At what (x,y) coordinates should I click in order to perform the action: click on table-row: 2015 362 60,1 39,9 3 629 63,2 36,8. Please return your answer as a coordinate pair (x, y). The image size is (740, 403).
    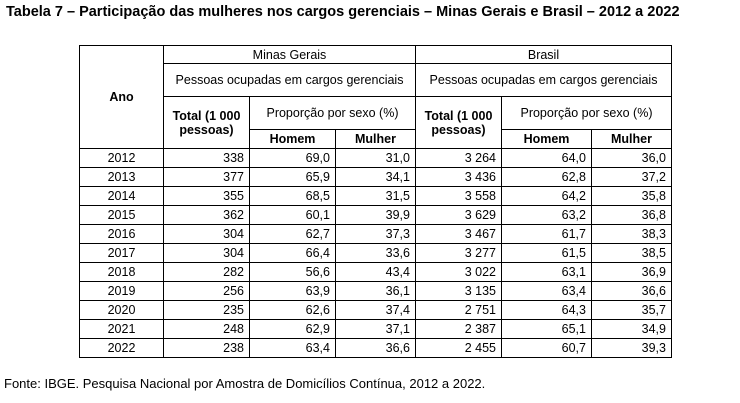
    Looking at the image, I should click on (375, 215).